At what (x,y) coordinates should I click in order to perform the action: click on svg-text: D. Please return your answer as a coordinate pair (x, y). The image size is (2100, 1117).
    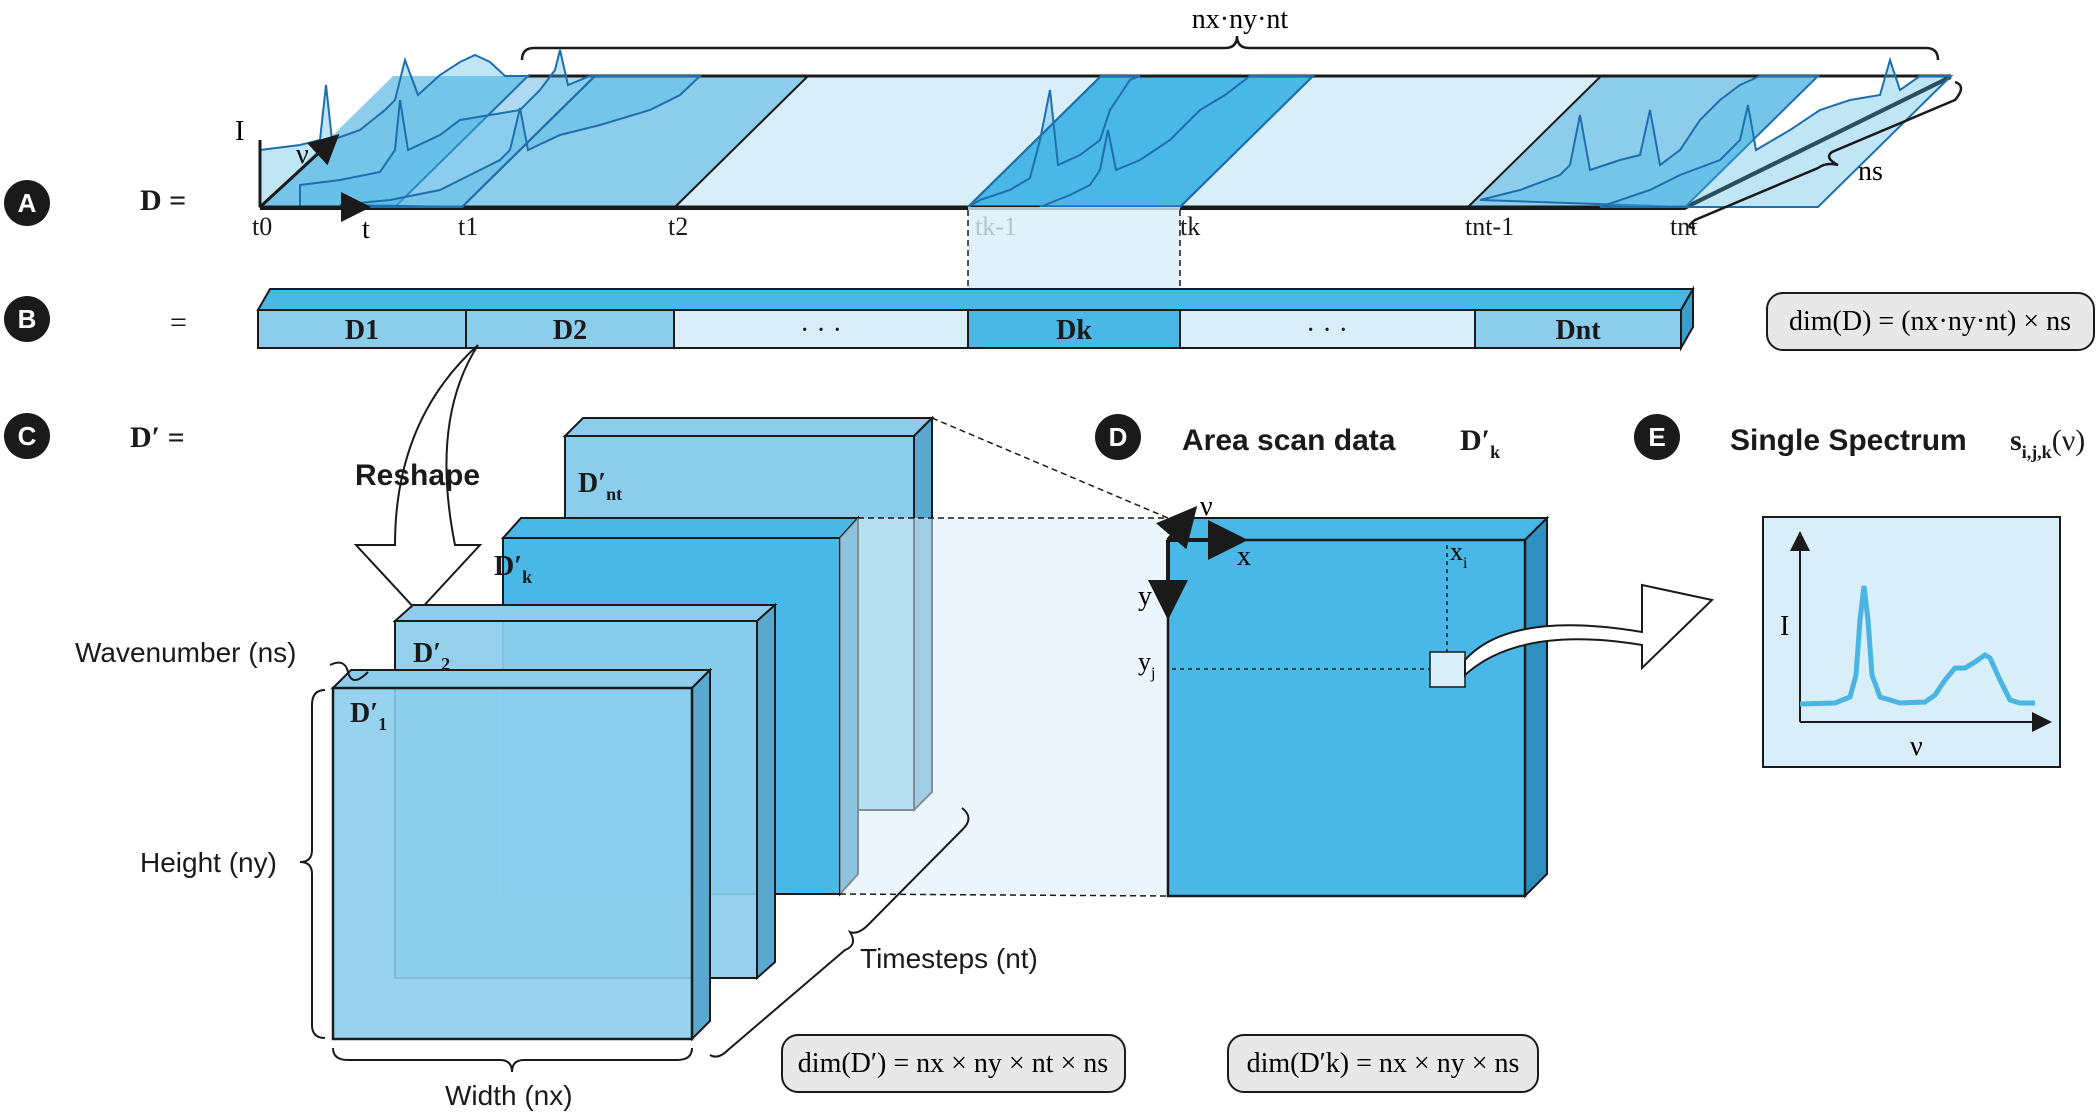
    Looking at the image, I should click on (1118, 437).